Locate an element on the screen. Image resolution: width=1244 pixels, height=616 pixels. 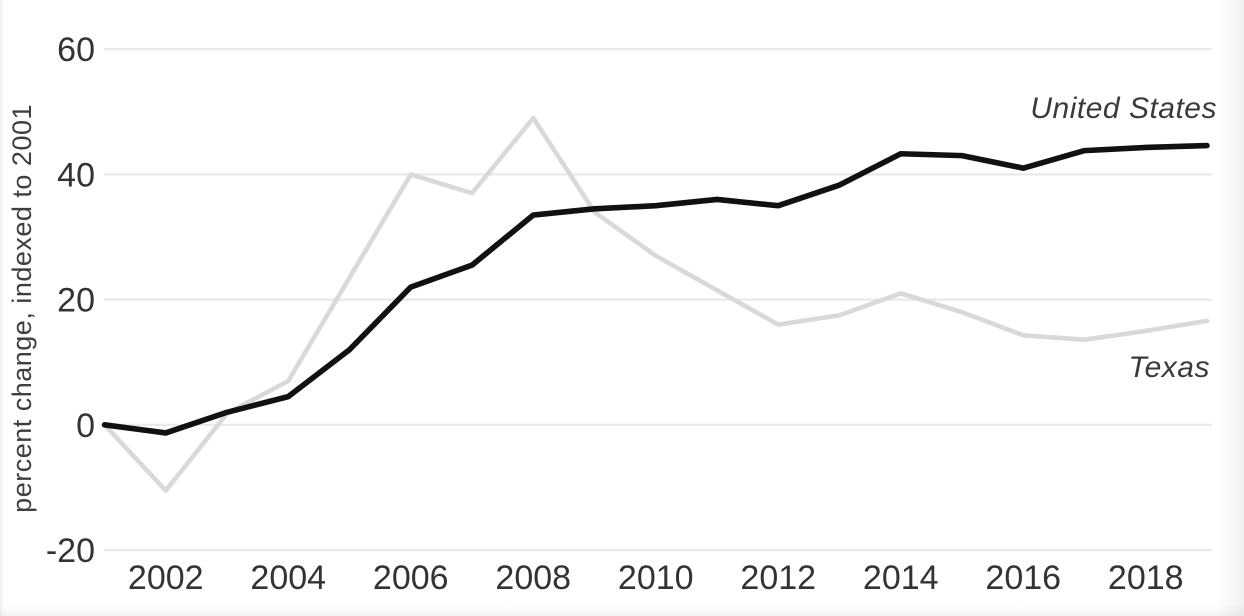
x-axis-tick-labels: 2002 2004 2006 2008 2010 2012 2014 2016 2018 is located at coordinates (656, 578).